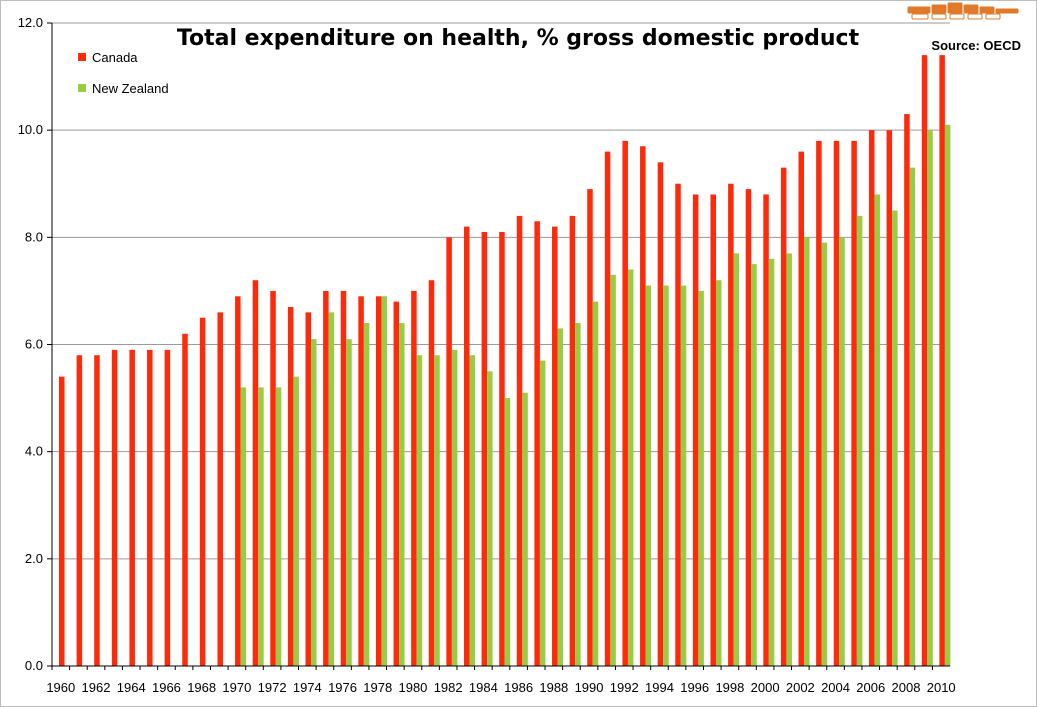  I want to click on y-tick-label: 8.0, so click(34, 236).